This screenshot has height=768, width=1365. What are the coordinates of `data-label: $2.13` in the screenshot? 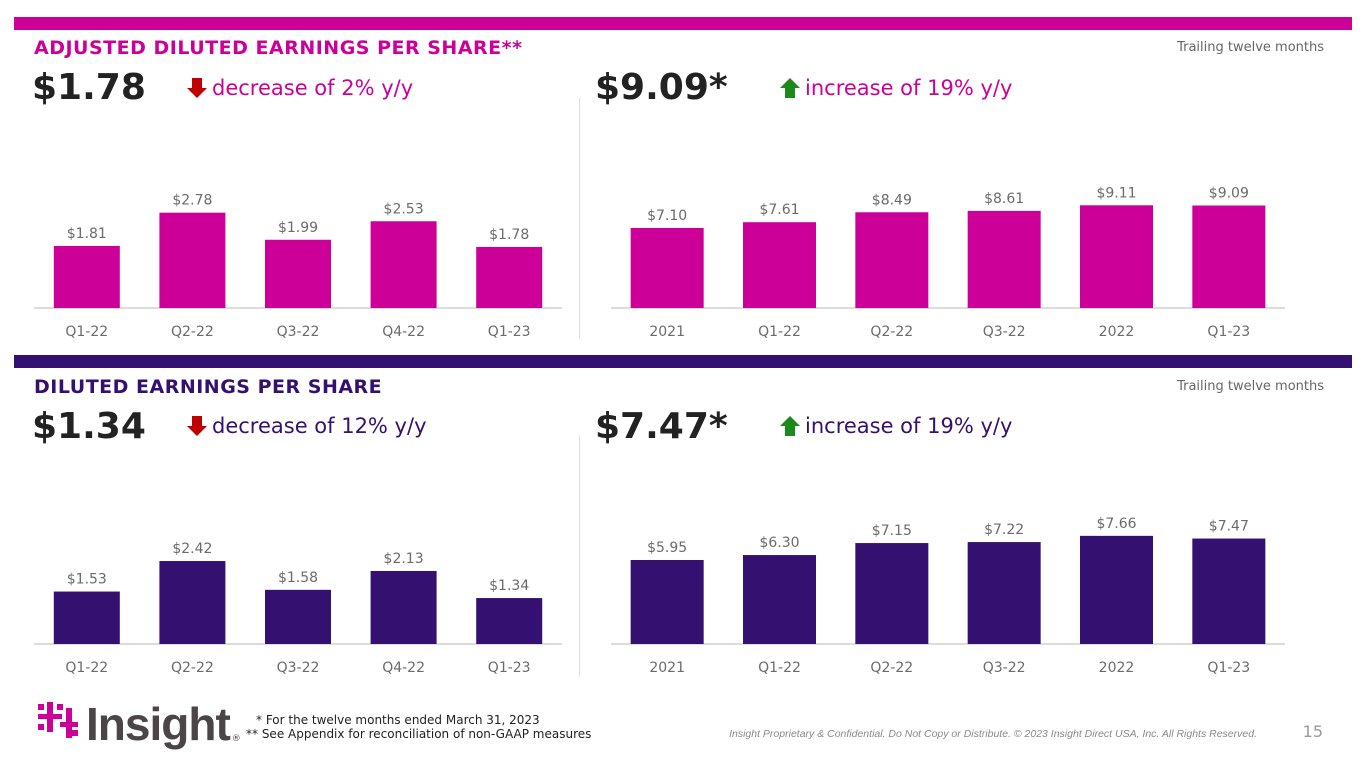 It's located at (404, 559).